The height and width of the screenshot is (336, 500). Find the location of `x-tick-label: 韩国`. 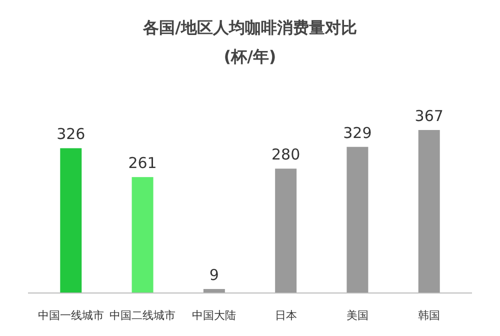

x-tick-label: 韩国 is located at coordinates (429, 315).